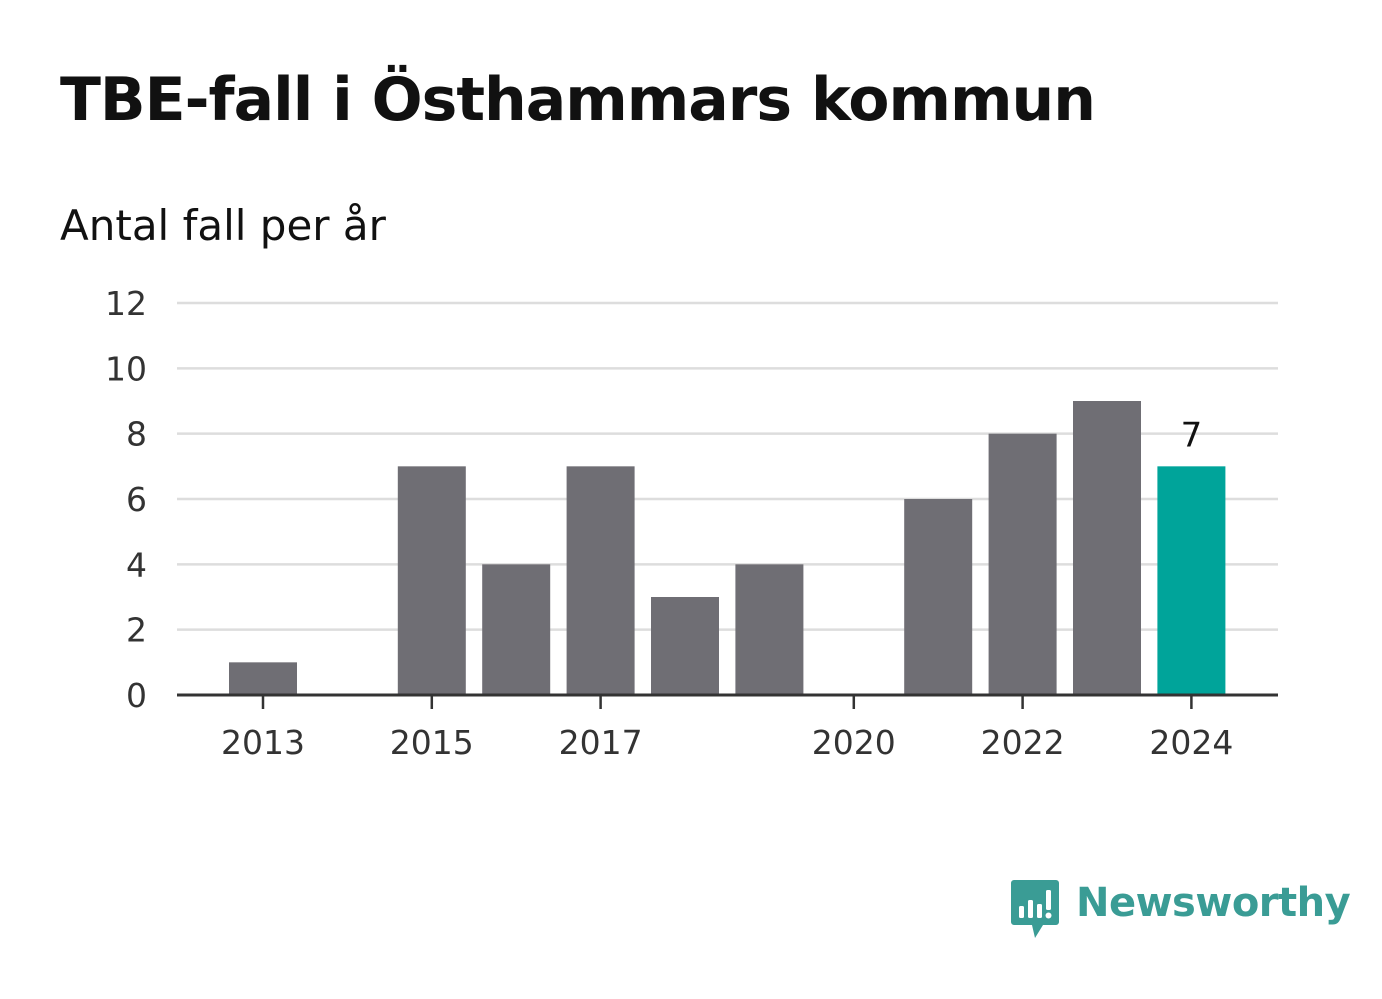  Describe the element at coordinates (727, 728) in the screenshot. I see `x-axis-ticks: 2013 2015 2017 2020 2022 2024` at that location.